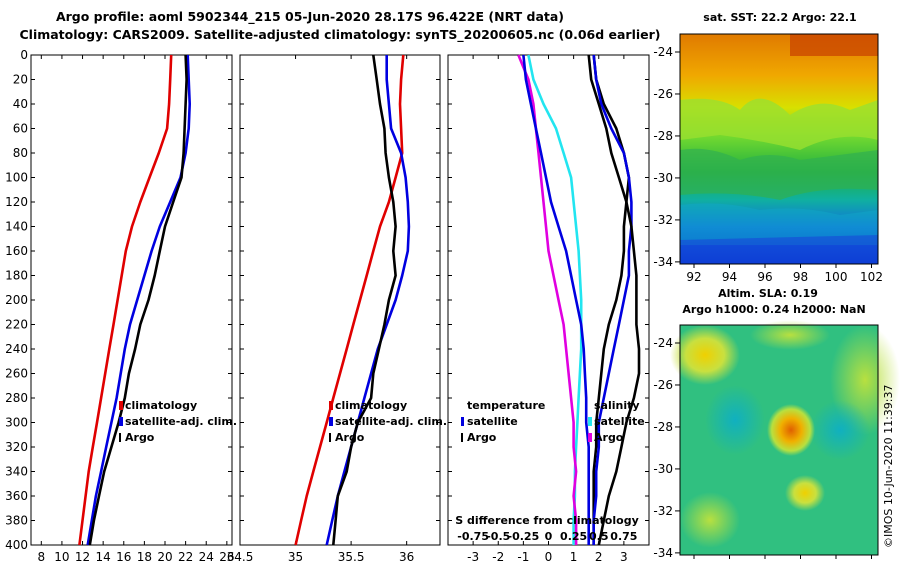 This screenshot has height=580, width=900. What do you see at coordinates (16, 447) in the screenshot?
I see `y-tick-label: 320` at bounding box center [16, 447].